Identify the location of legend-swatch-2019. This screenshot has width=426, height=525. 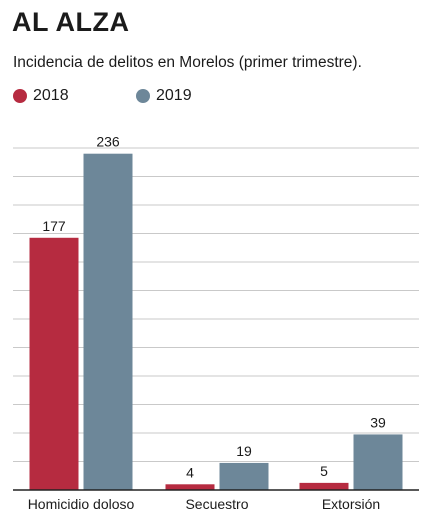
(143, 96).